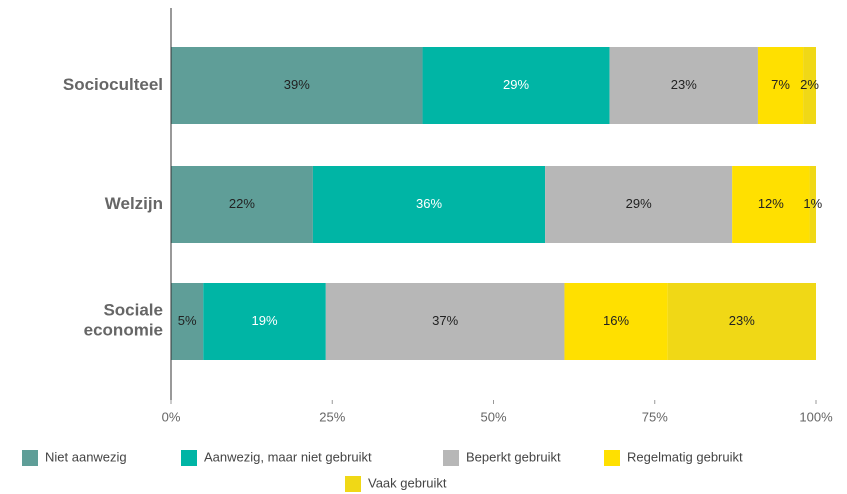 The width and height of the screenshot is (847, 494). I want to click on x-tick-label: 100%, so click(816, 416).